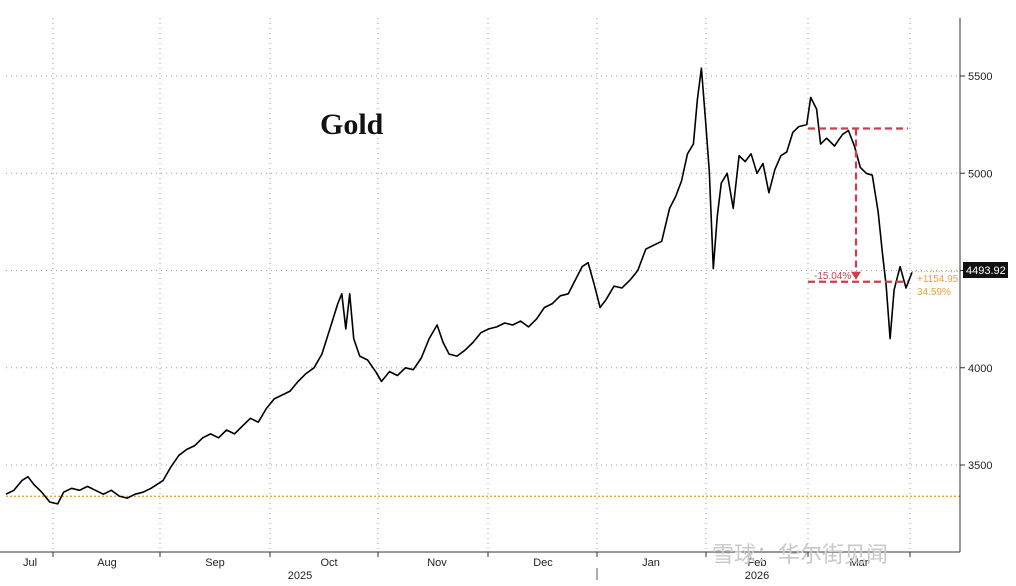 This screenshot has height=586, width=1016. What do you see at coordinates (980, 174) in the screenshot?
I see `y-tick-label: 5000` at bounding box center [980, 174].